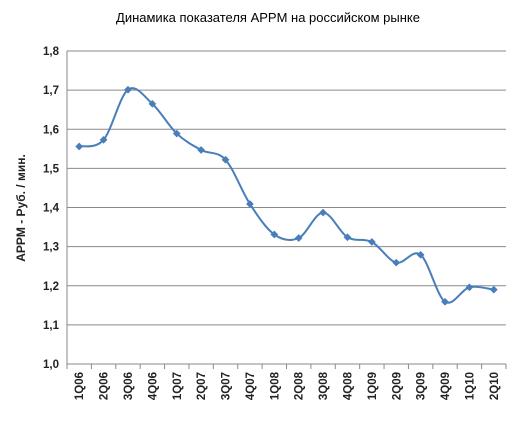 This screenshot has width=524, height=425. What do you see at coordinates (51, 287) in the screenshot?
I see `y-tick-label: 1,2` at bounding box center [51, 287].